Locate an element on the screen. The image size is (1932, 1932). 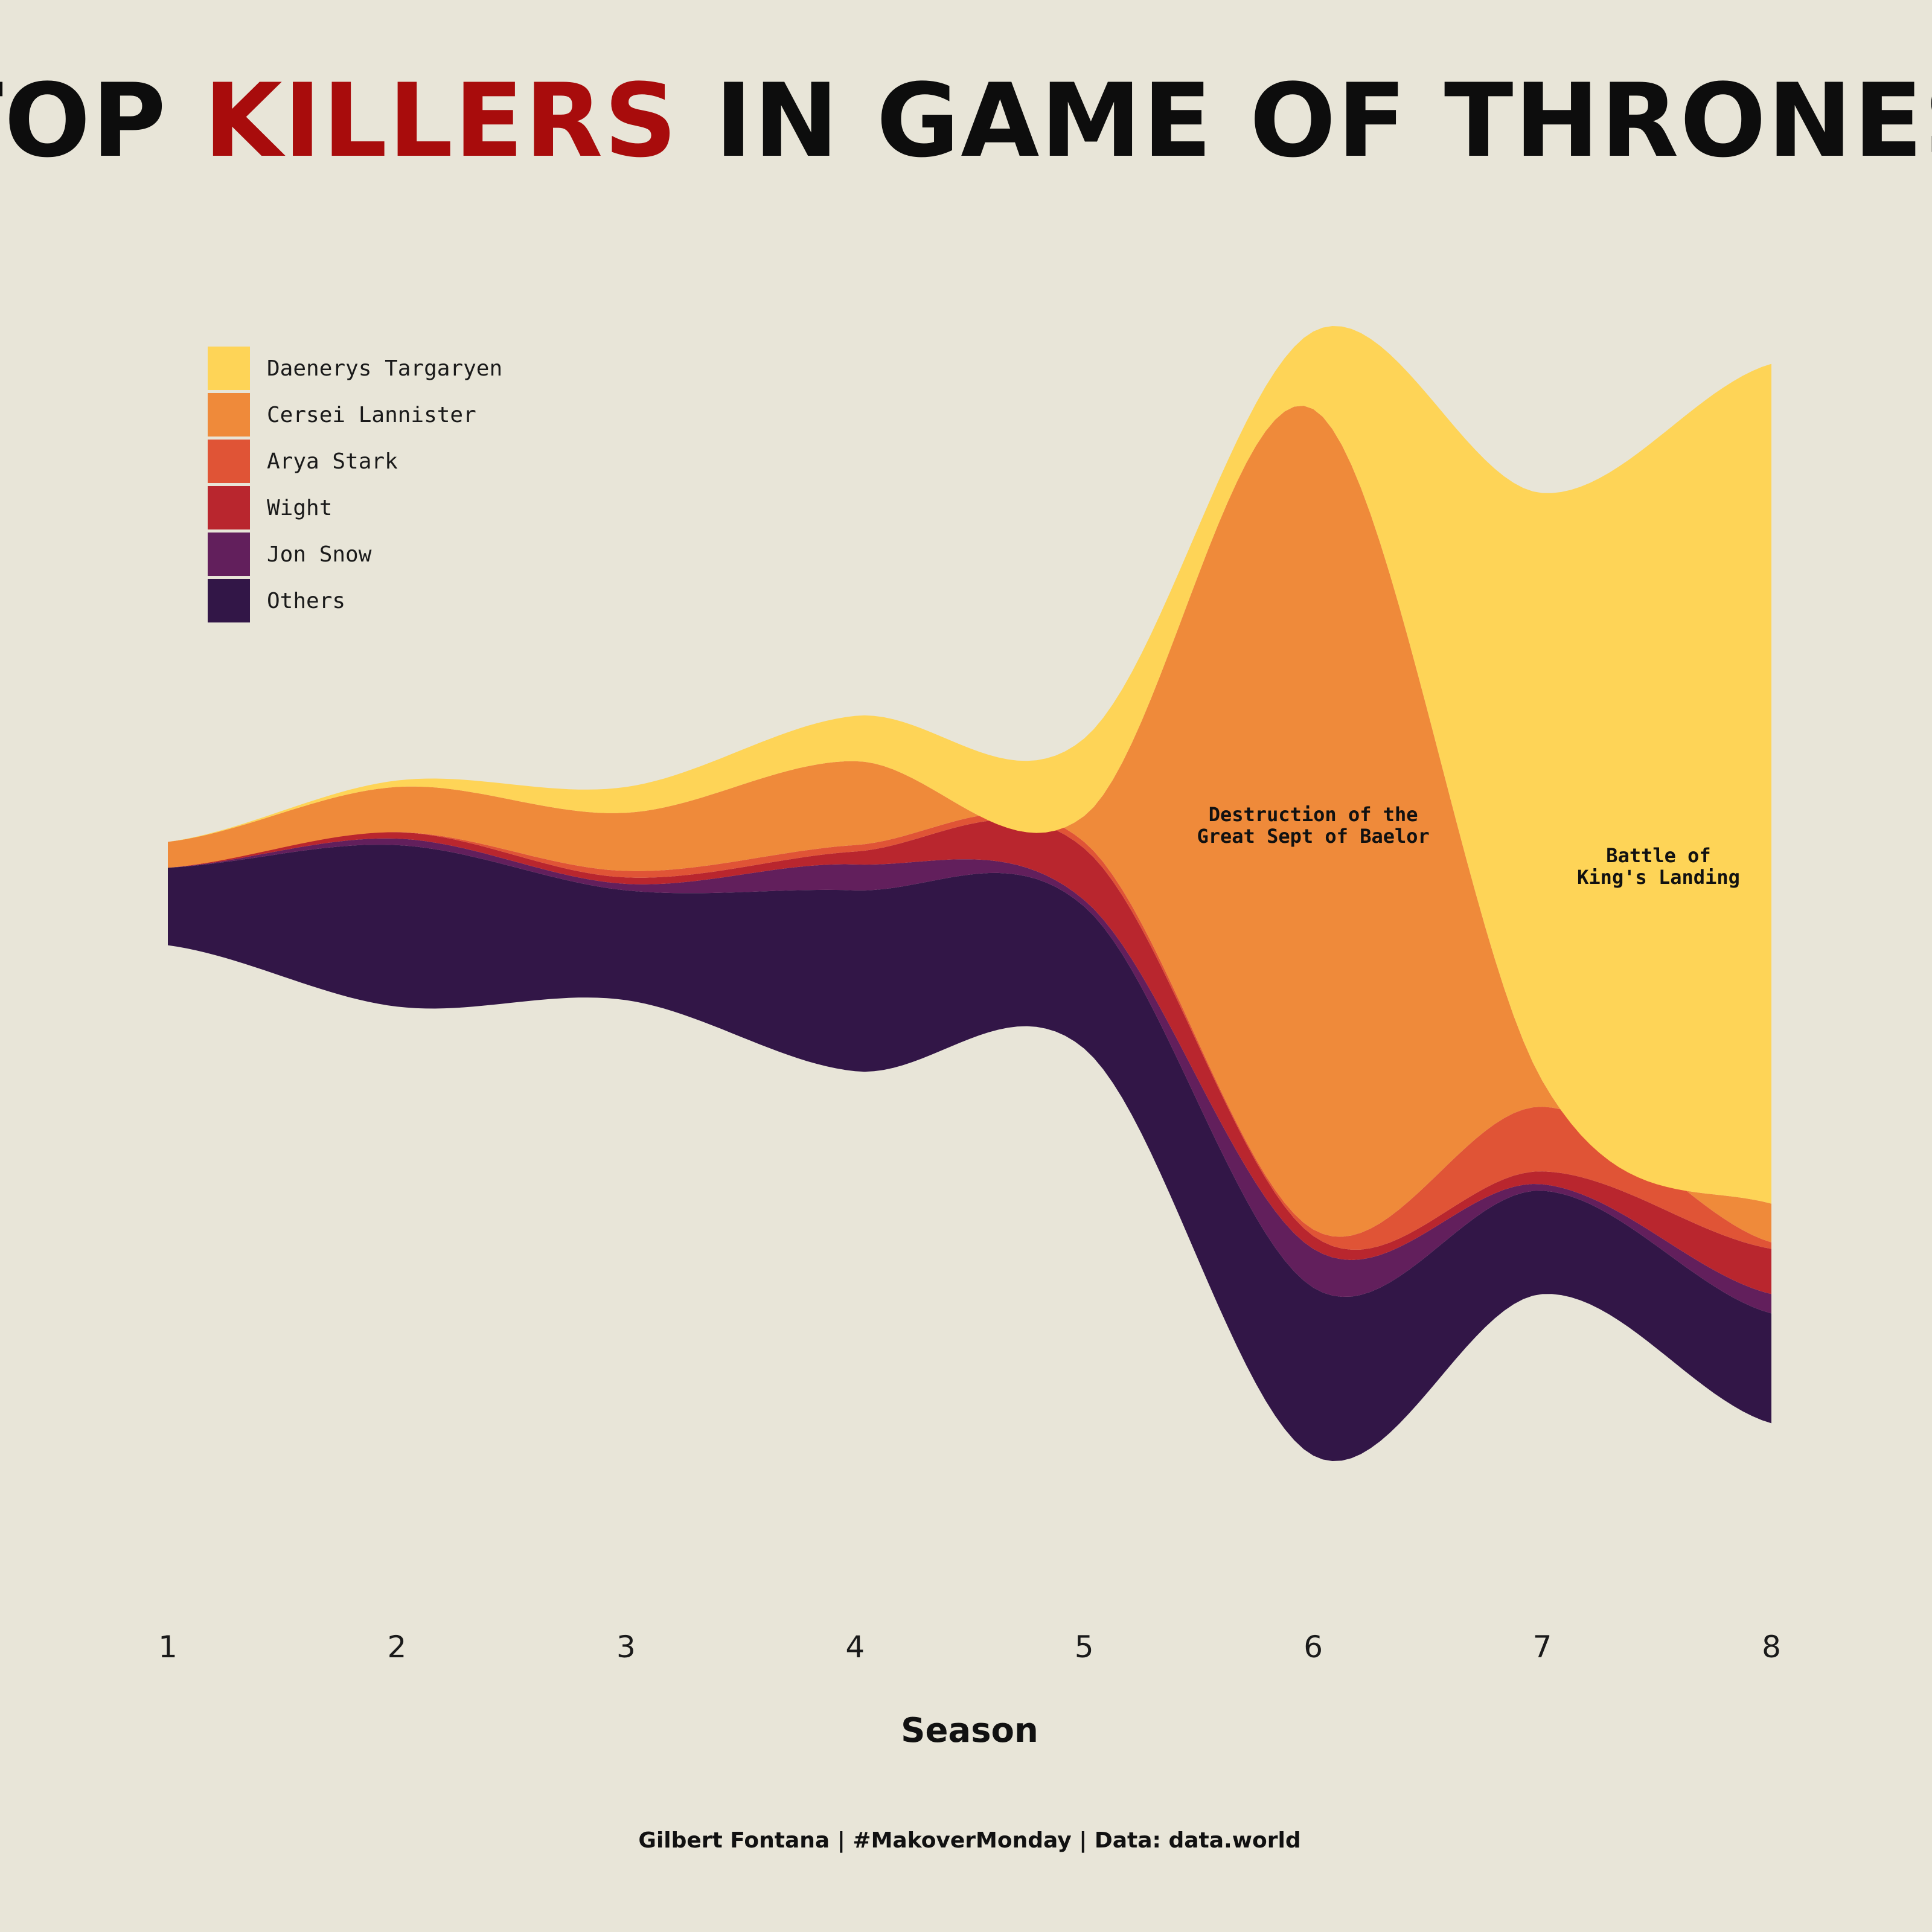
title-part-2: IN GAME OF THRONES is located at coordinates (1305, 121).